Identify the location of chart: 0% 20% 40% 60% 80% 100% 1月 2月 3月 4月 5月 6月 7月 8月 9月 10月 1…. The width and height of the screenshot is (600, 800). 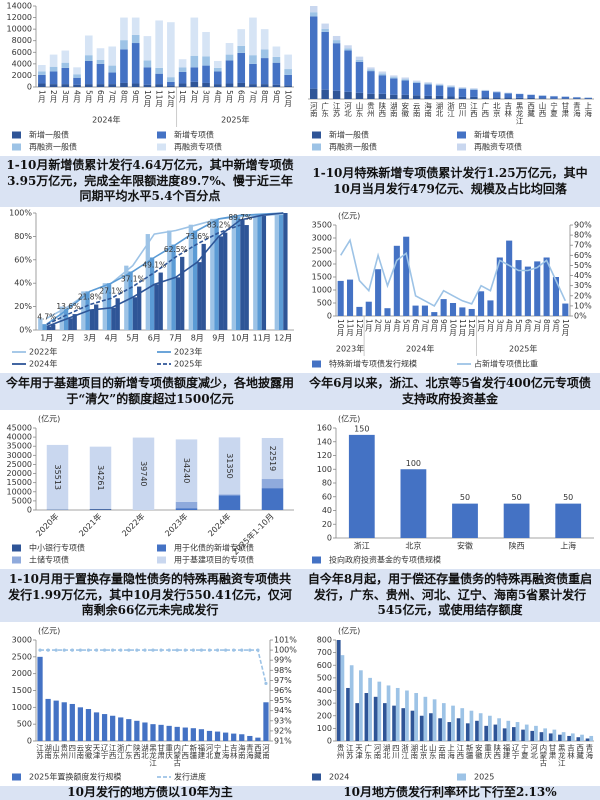
(151, 289).